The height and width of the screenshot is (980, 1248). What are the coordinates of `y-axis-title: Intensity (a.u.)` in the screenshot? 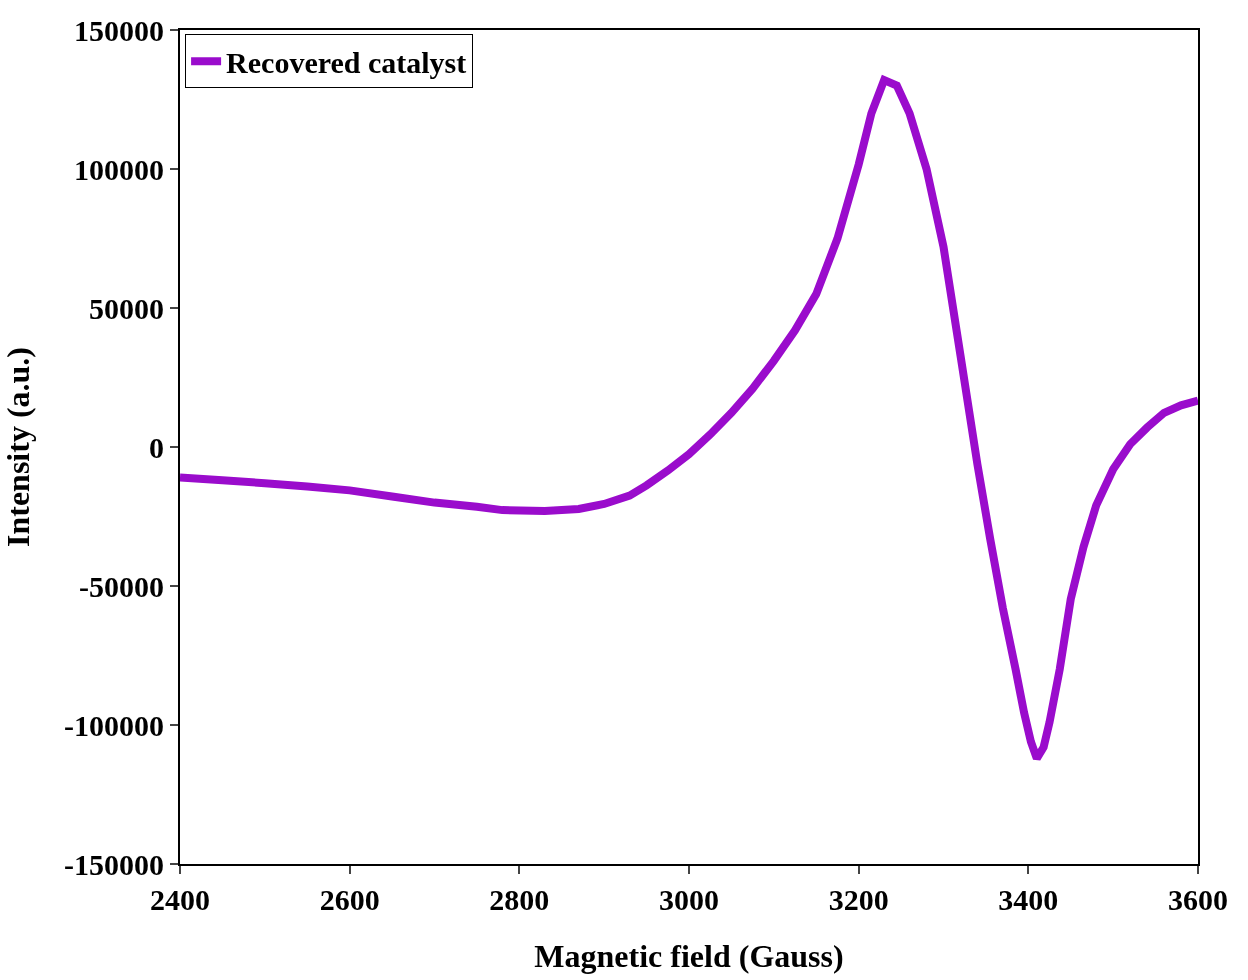 It's located at (18, 447).